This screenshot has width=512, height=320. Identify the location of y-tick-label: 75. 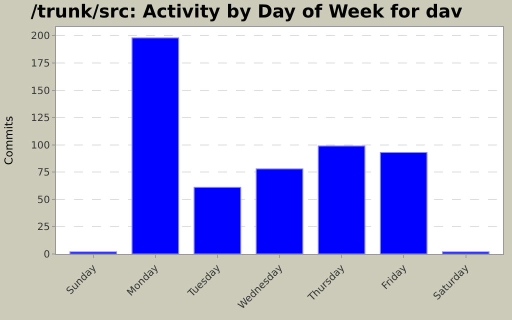
(43, 173).